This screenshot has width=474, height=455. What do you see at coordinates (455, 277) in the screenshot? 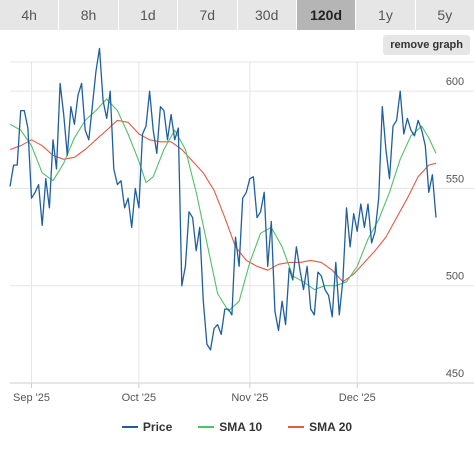
I see `y-tick-label: 500` at bounding box center [455, 277].